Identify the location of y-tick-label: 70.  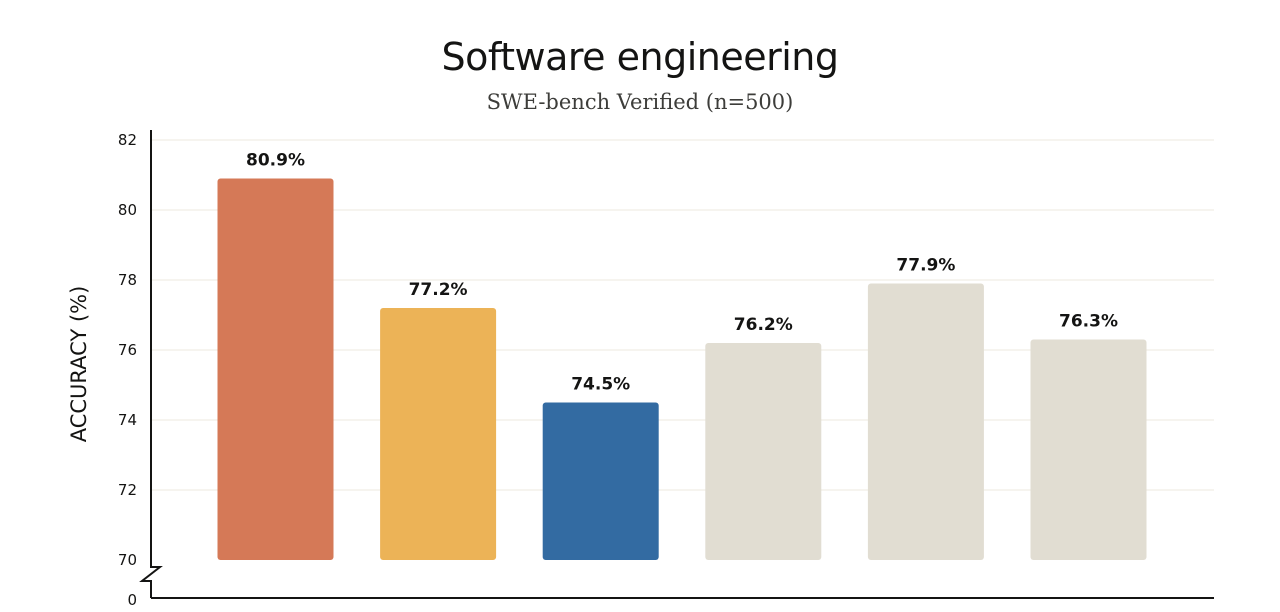
(127, 560).